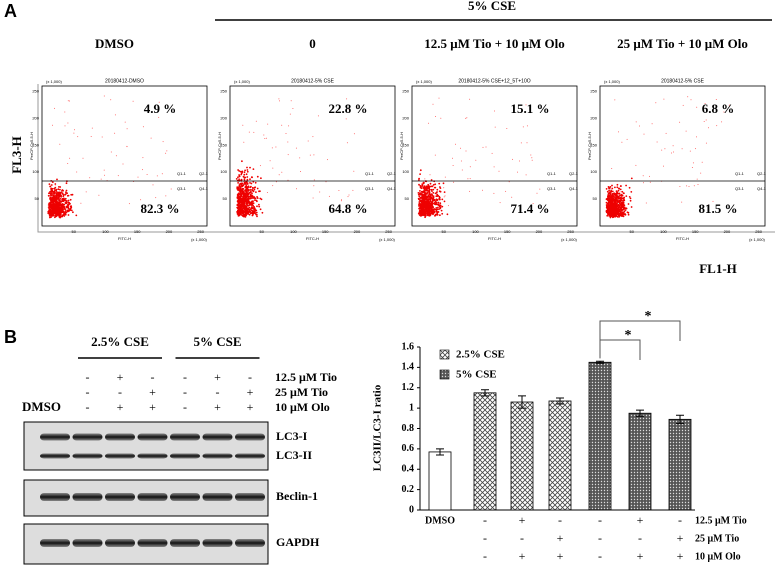 The image size is (775, 567). What do you see at coordinates (718, 208) in the screenshot?
I see `lower-percent: 81.5 %` at bounding box center [718, 208].